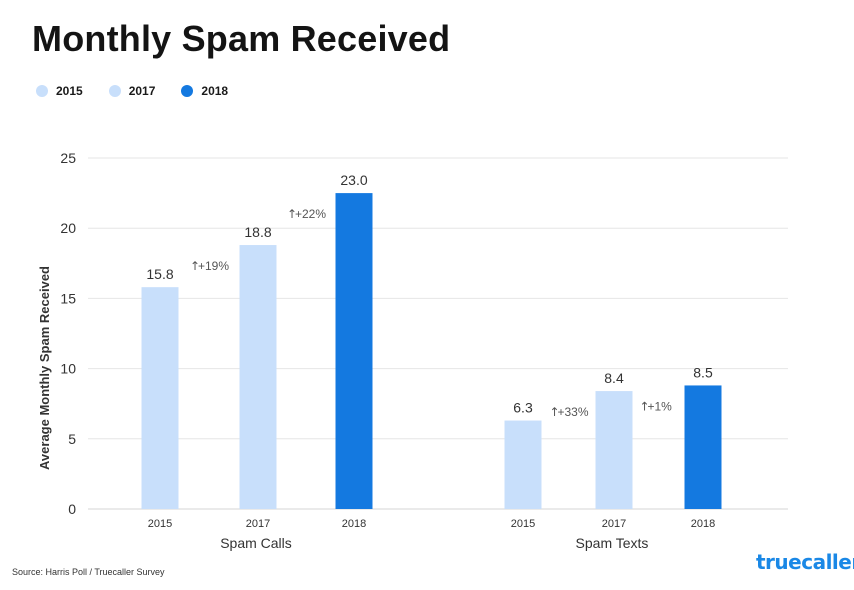 The width and height of the screenshot is (854, 590). What do you see at coordinates (142, 91) in the screenshot?
I see `legend-label-2017: 2017` at bounding box center [142, 91].